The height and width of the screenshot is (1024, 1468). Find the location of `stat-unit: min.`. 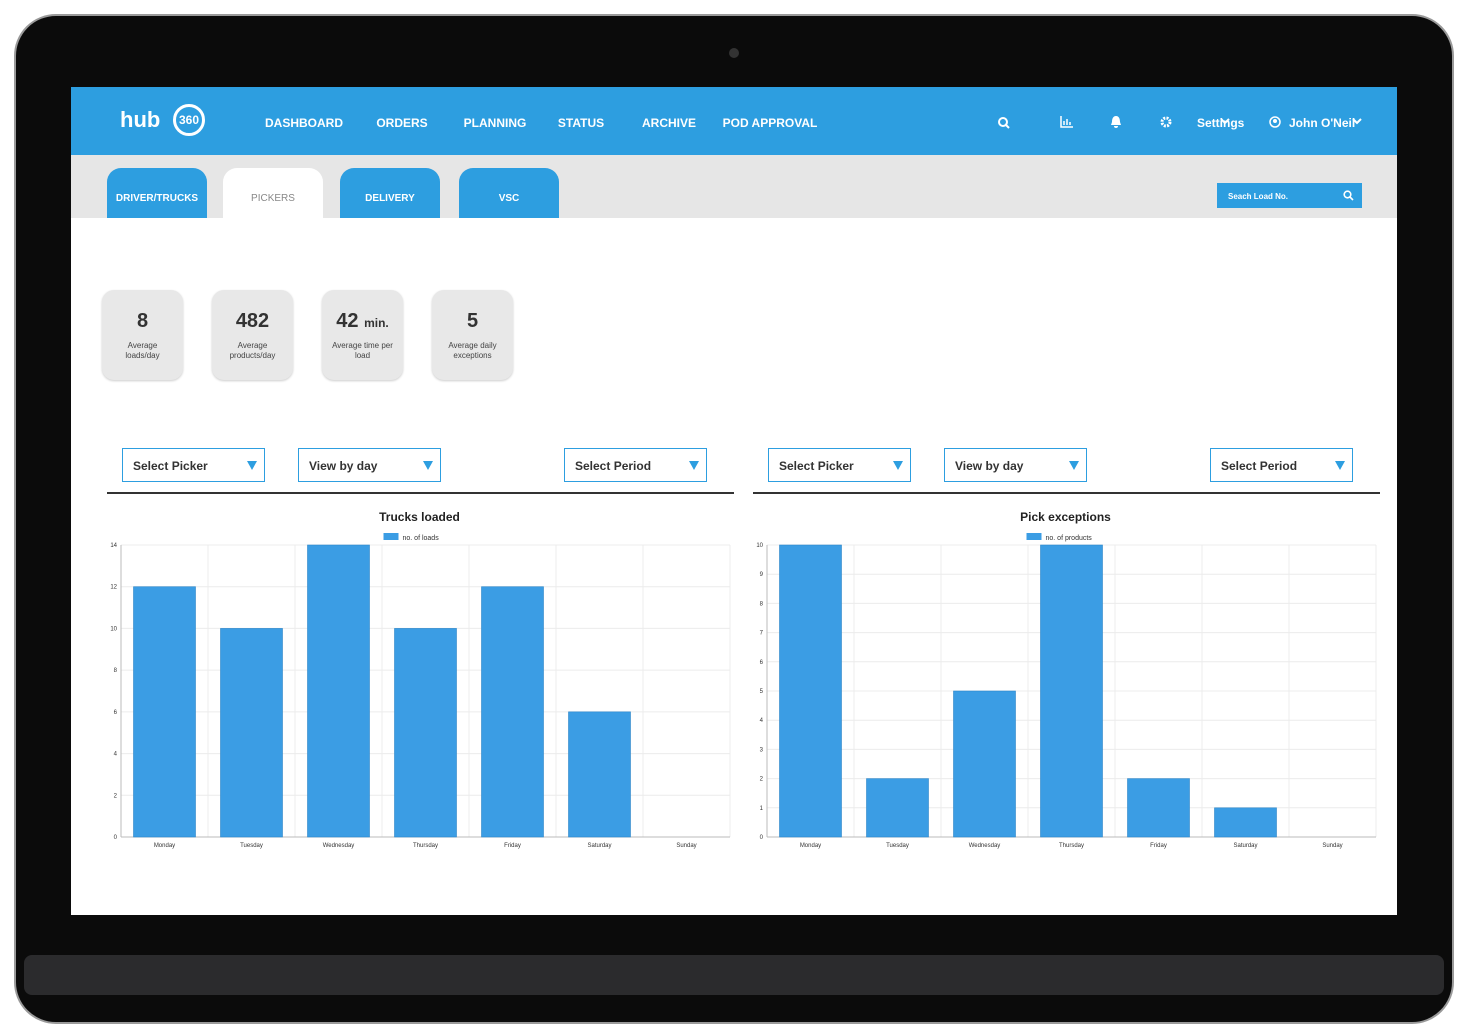

stat-unit: min. is located at coordinates (376, 323).